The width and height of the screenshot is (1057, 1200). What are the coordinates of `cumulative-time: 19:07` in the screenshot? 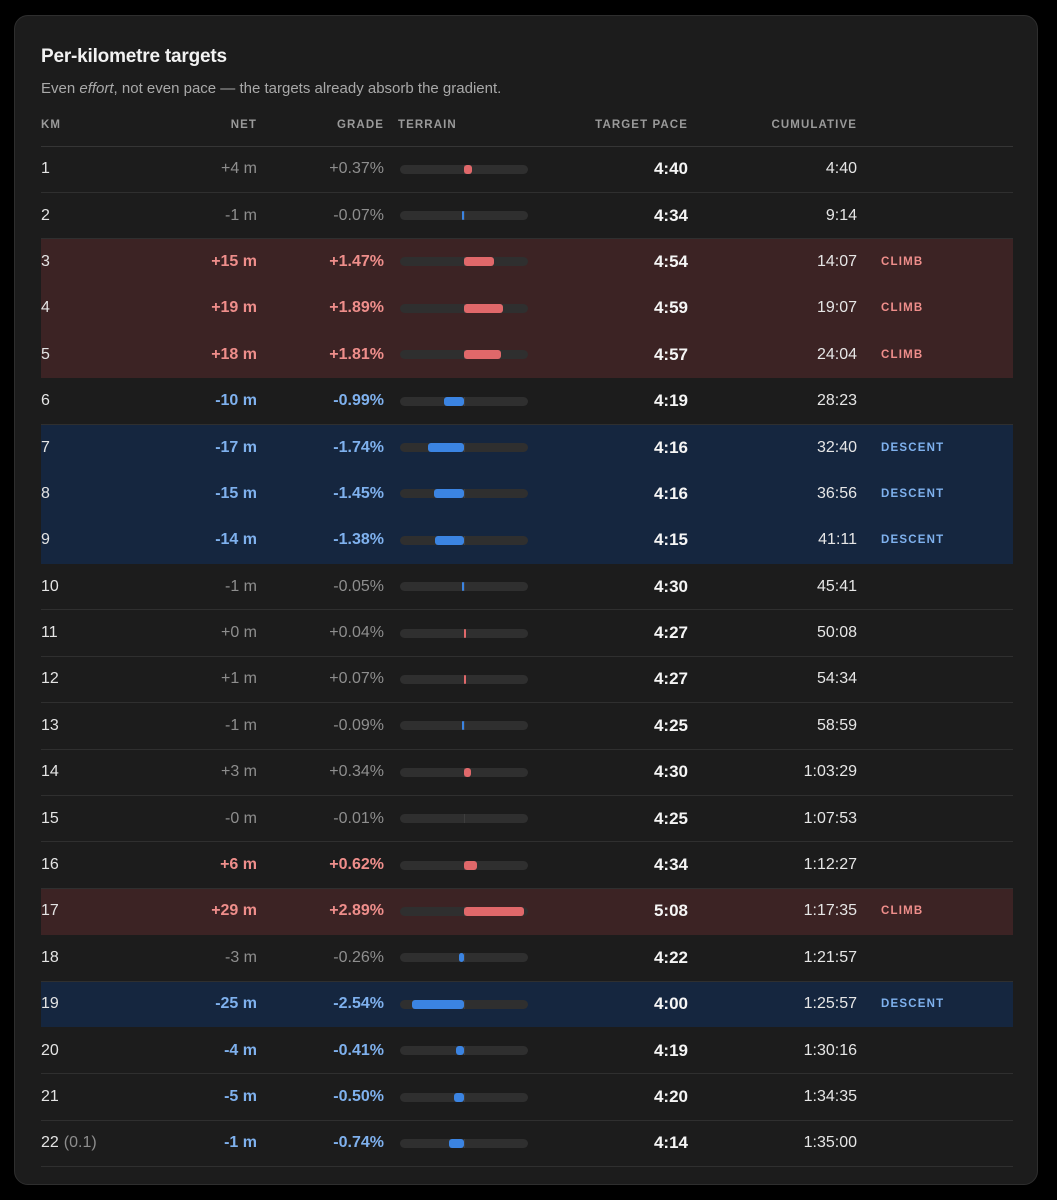 It's located at (836, 308).